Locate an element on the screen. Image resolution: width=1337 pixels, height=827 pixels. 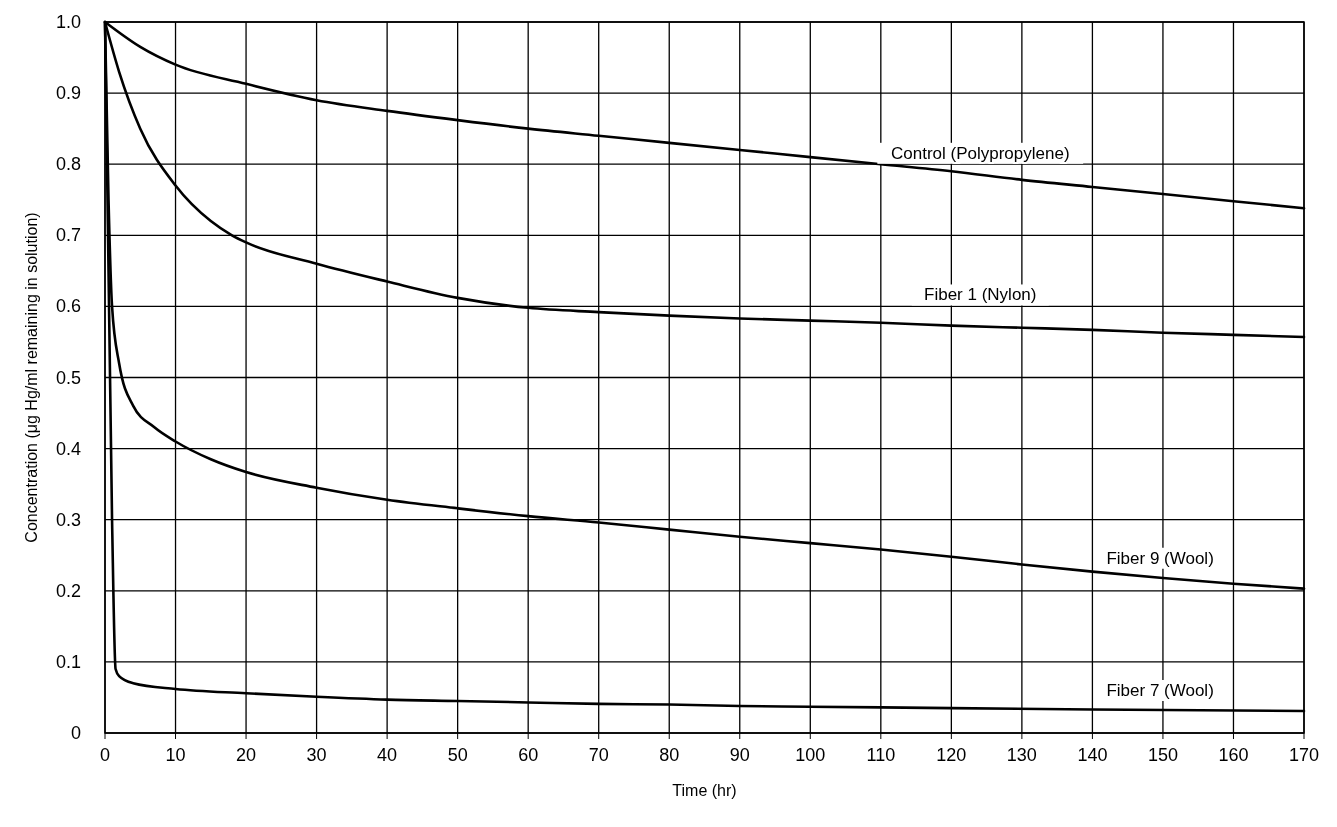
y-tick-label: 0.2 is located at coordinates (68, 590).